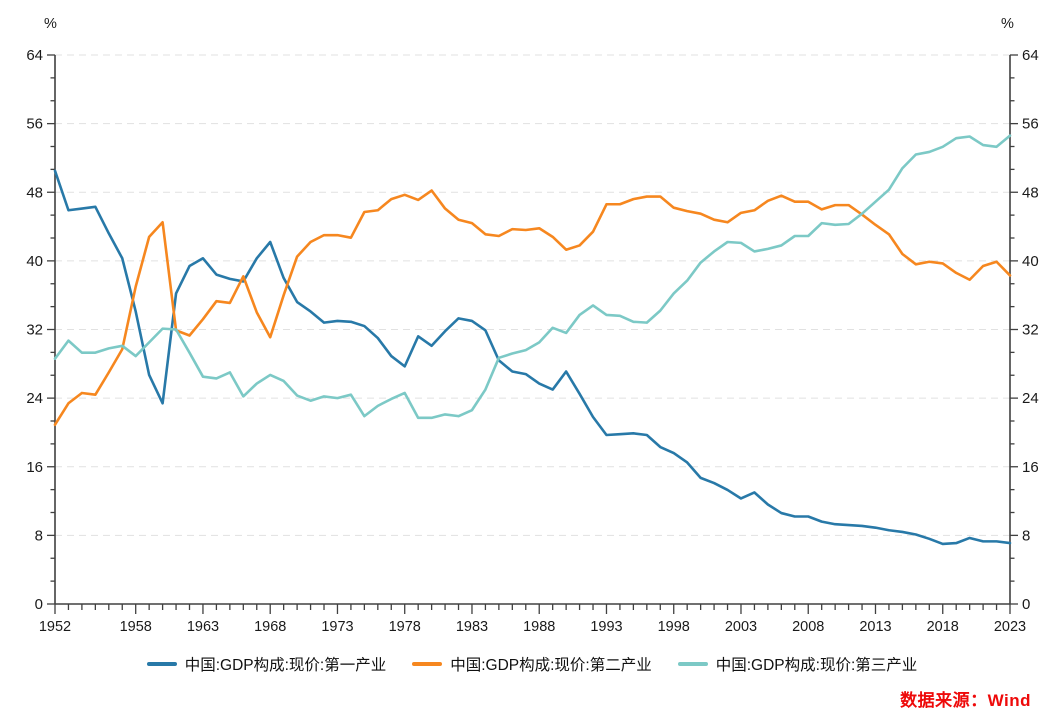  Describe the element at coordinates (1010, 627) in the screenshot. I see `x-tick-label: 2023` at that location.